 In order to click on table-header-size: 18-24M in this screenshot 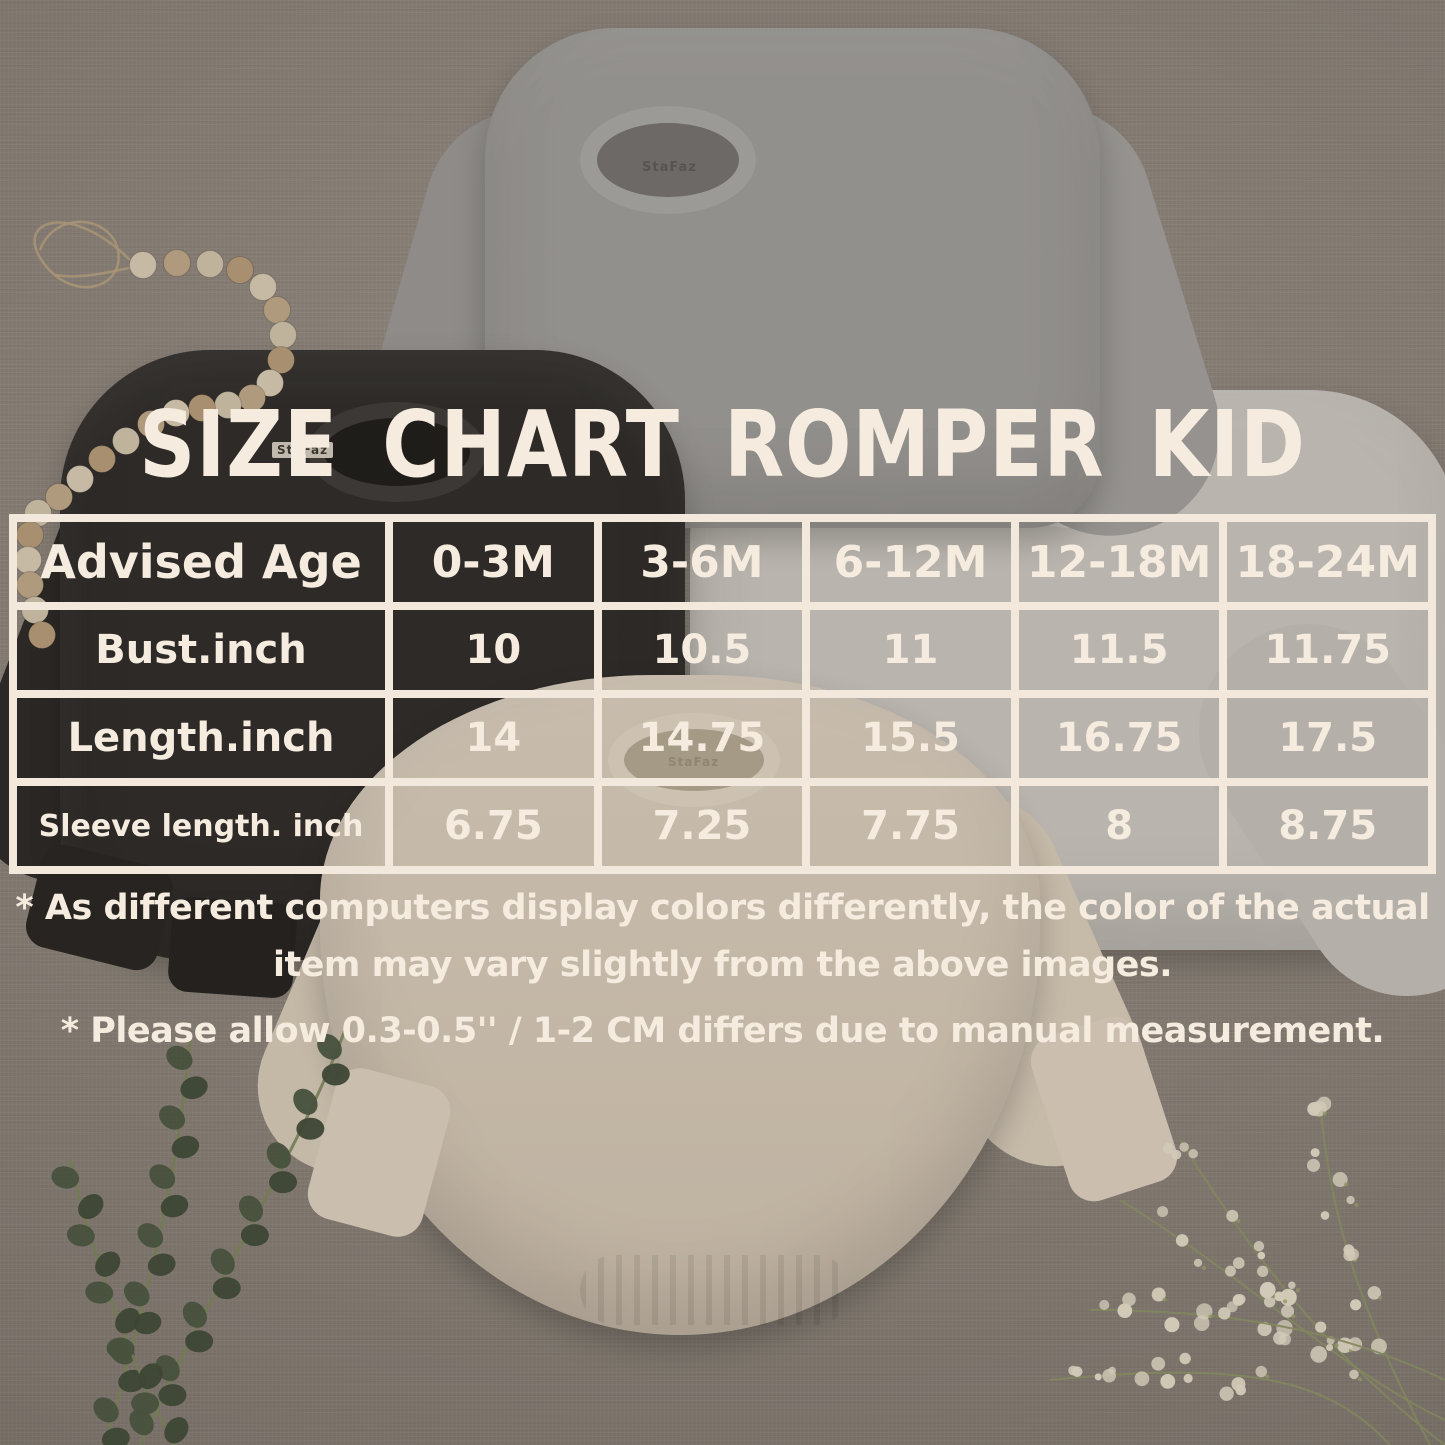, I will do `click(1327, 562)`.